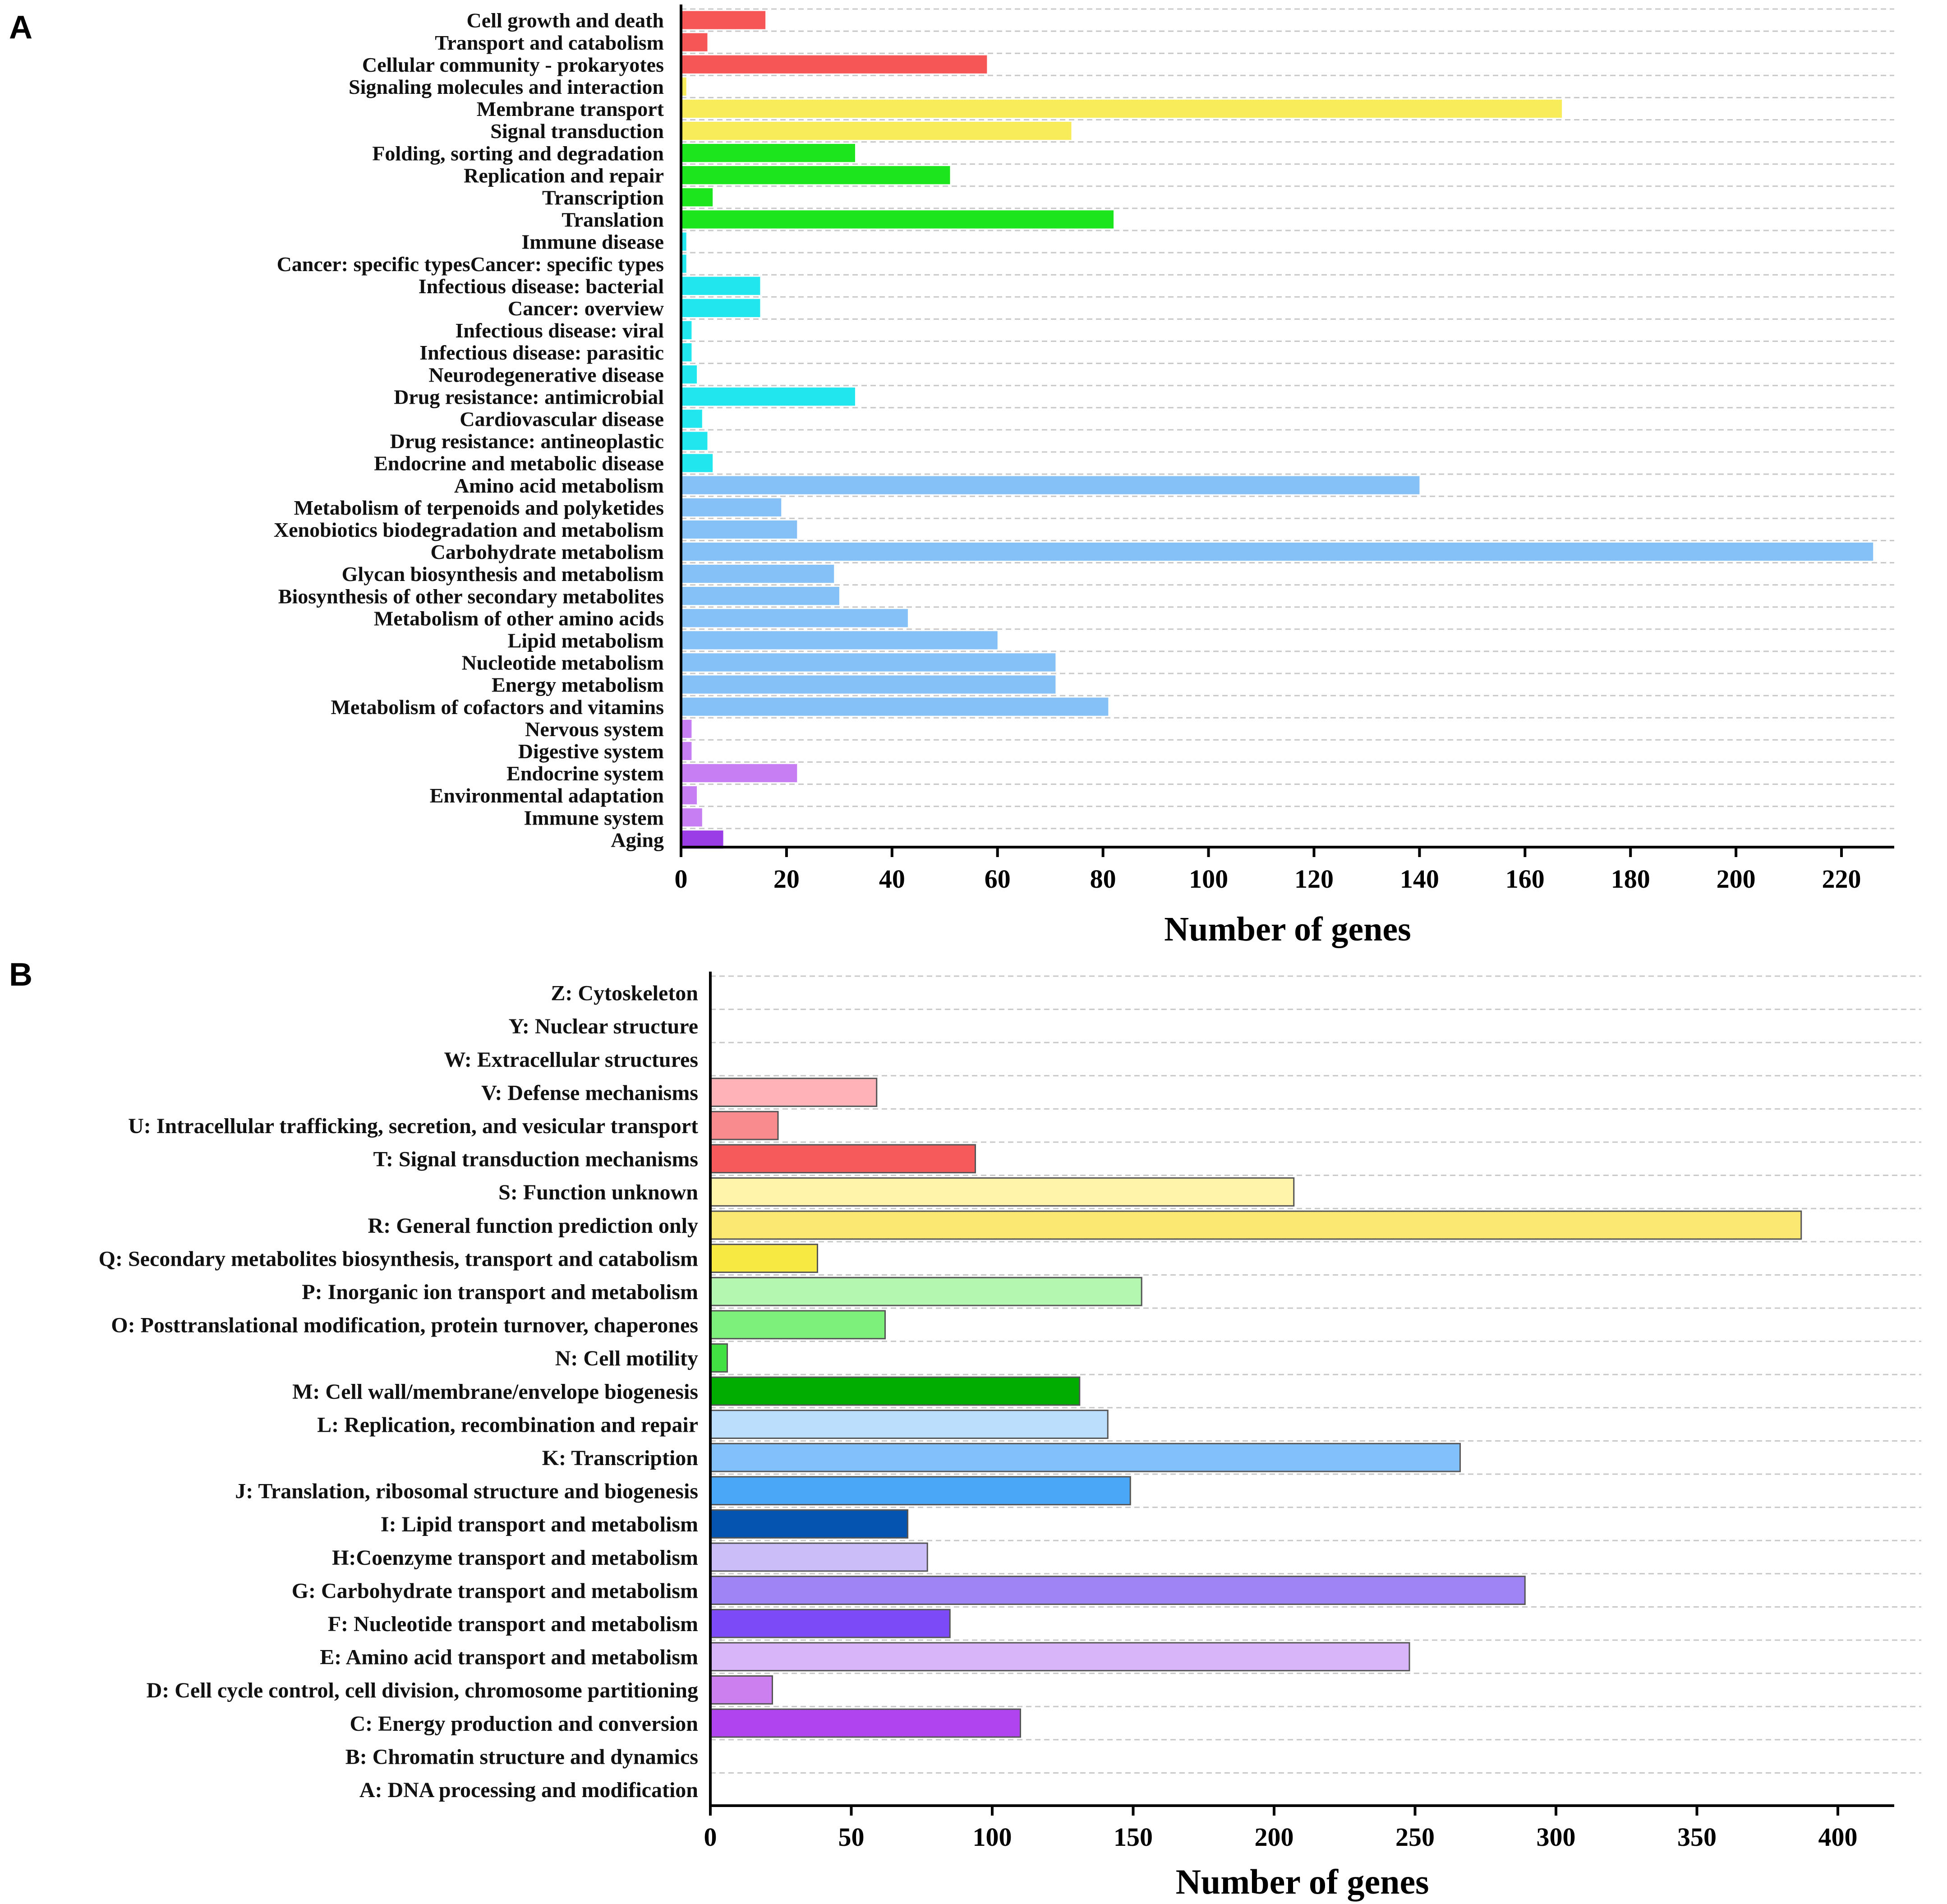 Image resolution: width=1947 pixels, height=1904 pixels. What do you see at coordinates (637, 839) in the screenshot?
I see `category-label: Aging` at bounding box center [637, 839].